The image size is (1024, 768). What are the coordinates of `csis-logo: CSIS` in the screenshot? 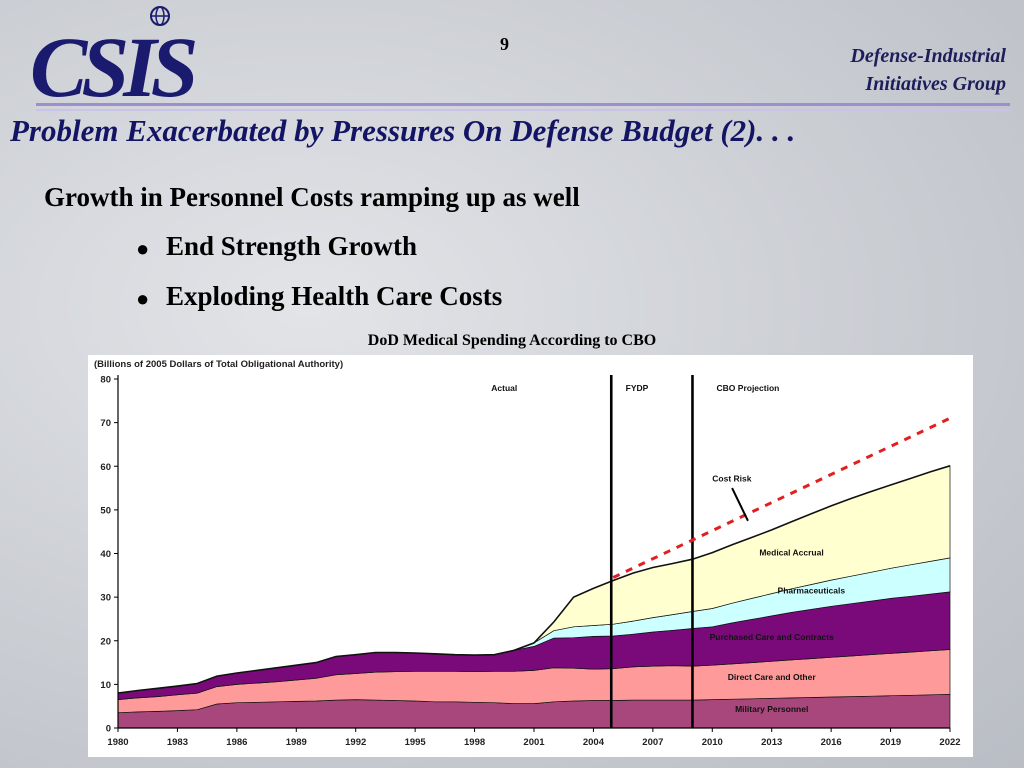 It's located at (130, 59).